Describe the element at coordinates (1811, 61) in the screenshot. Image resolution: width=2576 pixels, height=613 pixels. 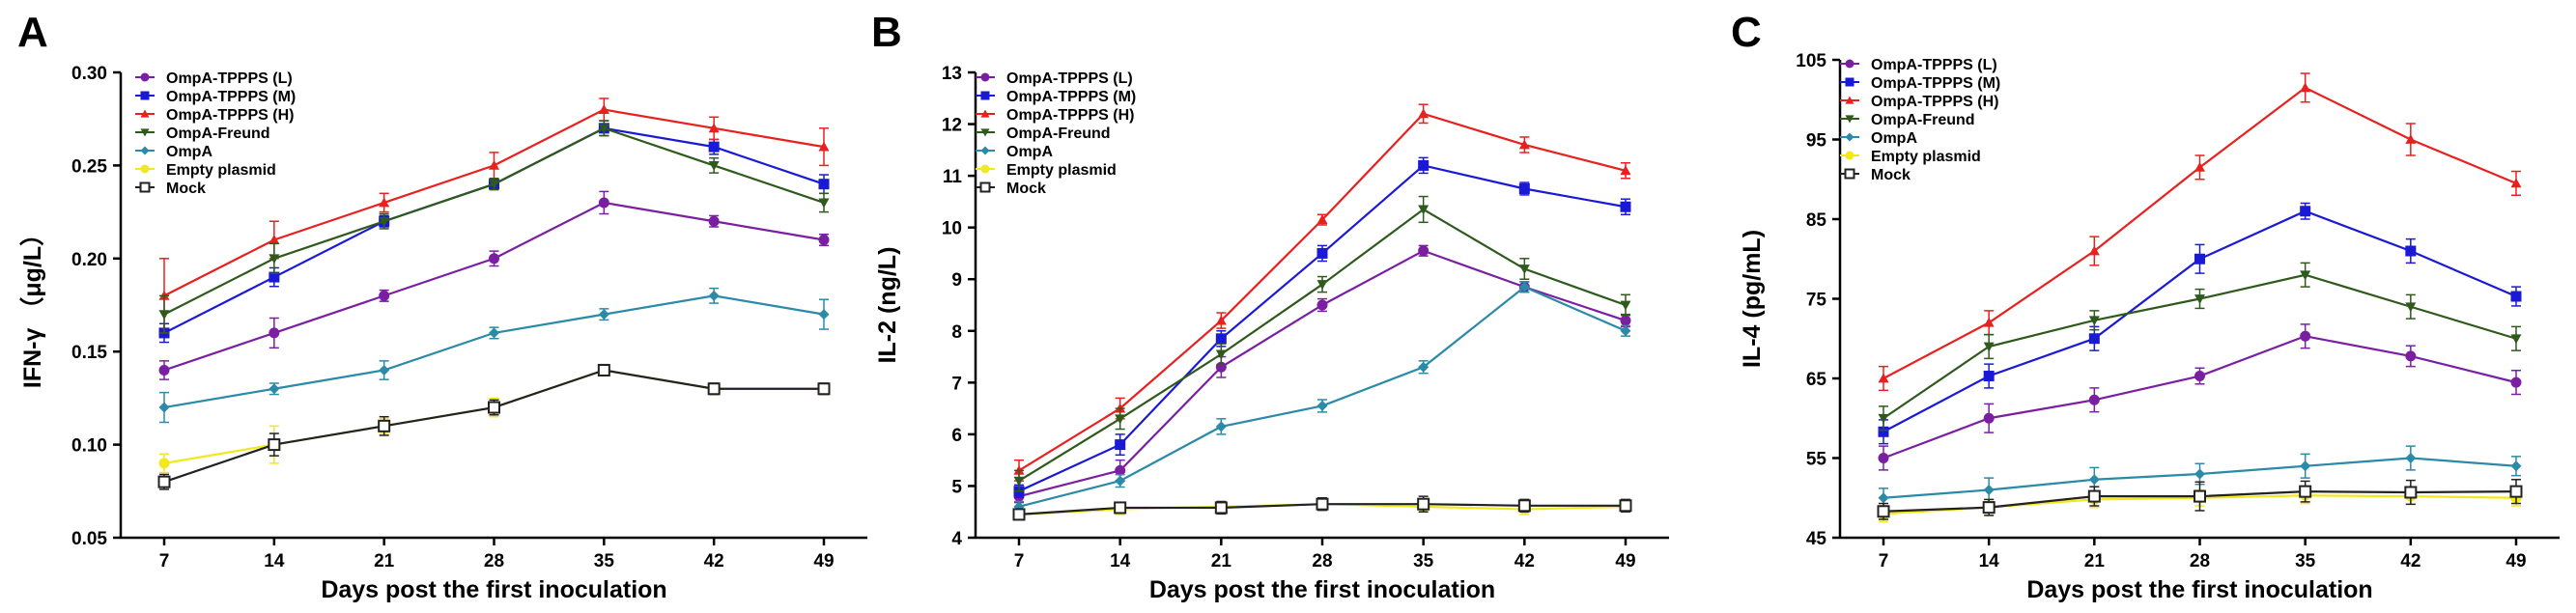
I see `y-tick-label: 105` at that location.